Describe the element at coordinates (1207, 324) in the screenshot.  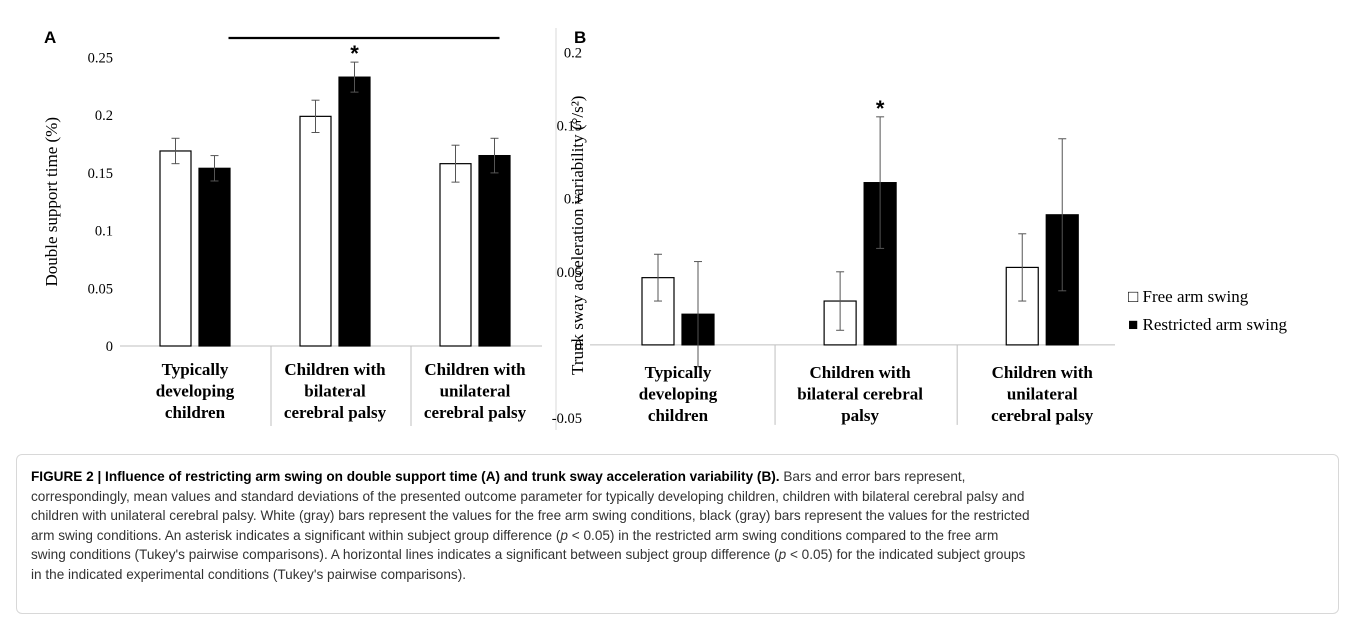
I see `legend-entry: ■ Restricted arm swing` at that location.